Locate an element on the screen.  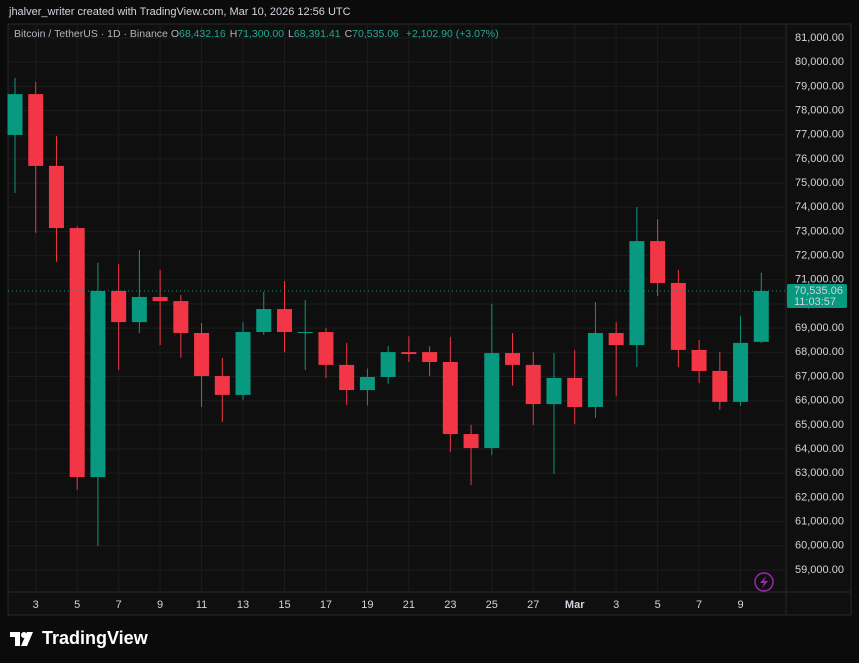
y-tick-label: 79,000.00 is located at coordinates (819, 86).